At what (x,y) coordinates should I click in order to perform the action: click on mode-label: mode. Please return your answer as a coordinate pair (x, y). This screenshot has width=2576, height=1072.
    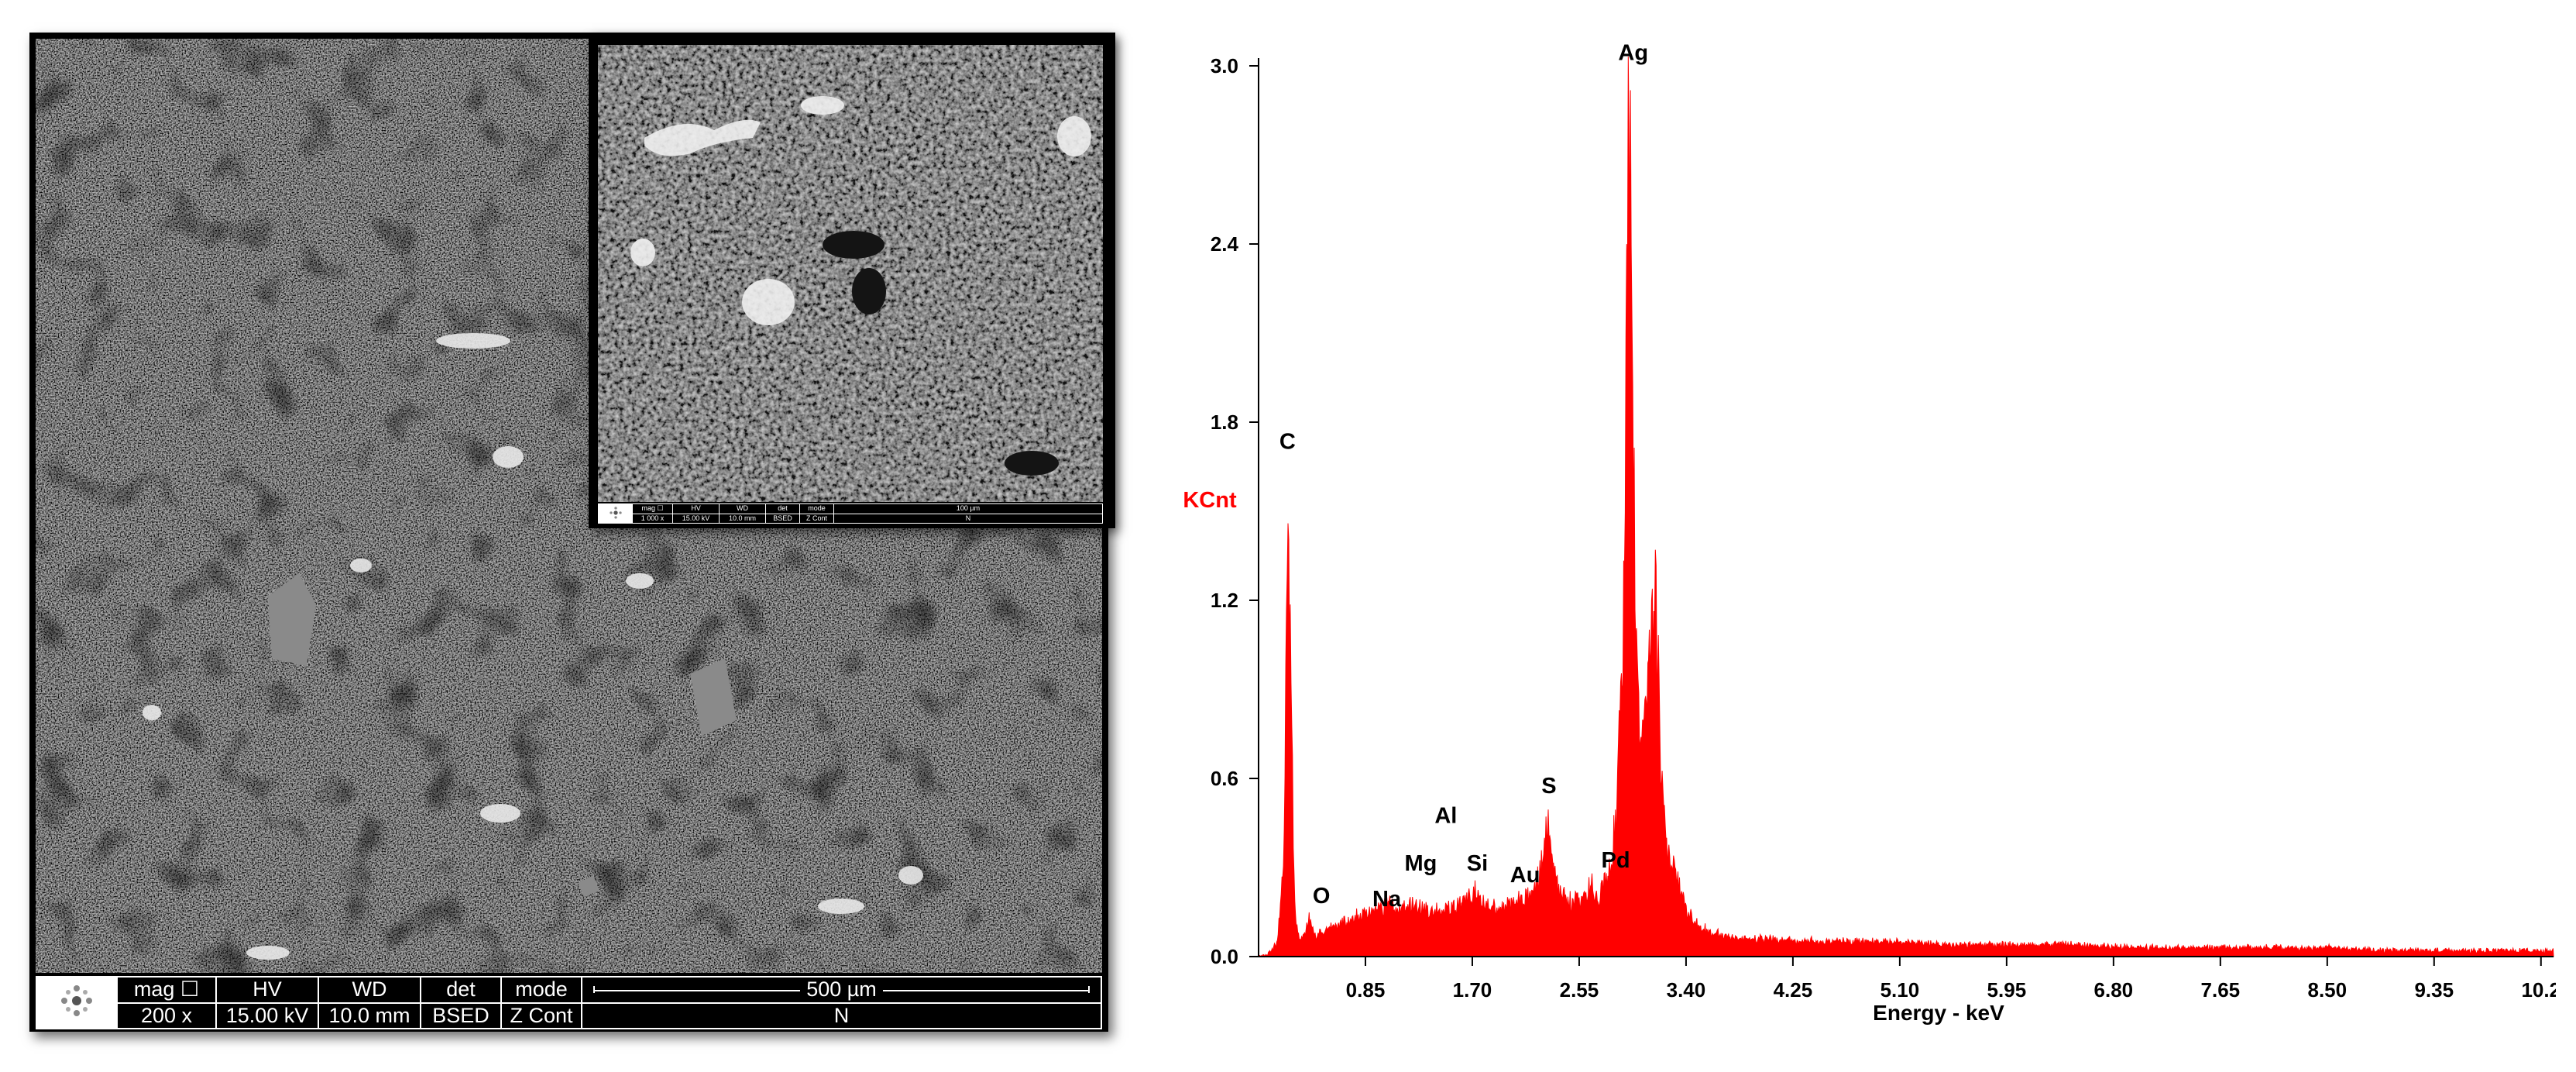
    Looking at the image, I should click on (541, 990).